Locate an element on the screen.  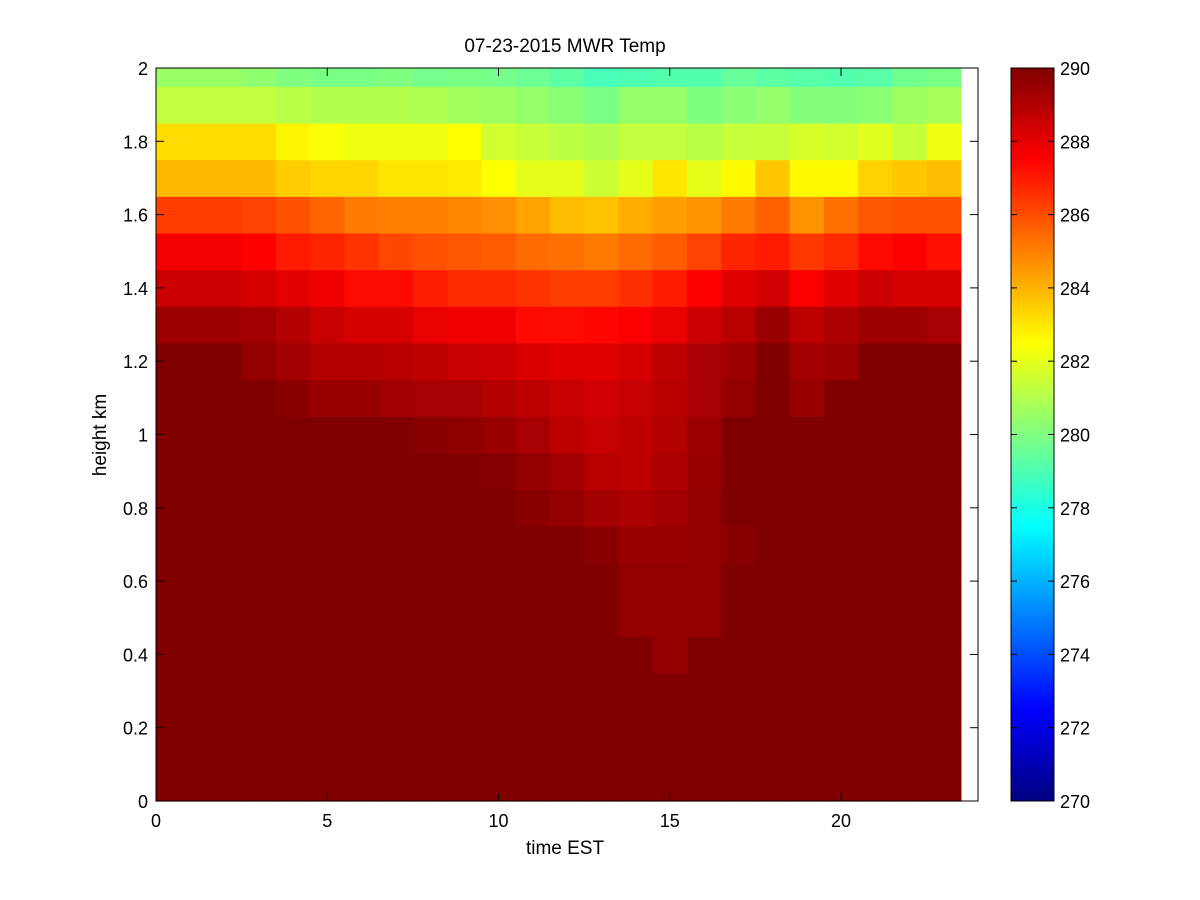
x-axis-label: time EST is located at coordinates (565, 848).